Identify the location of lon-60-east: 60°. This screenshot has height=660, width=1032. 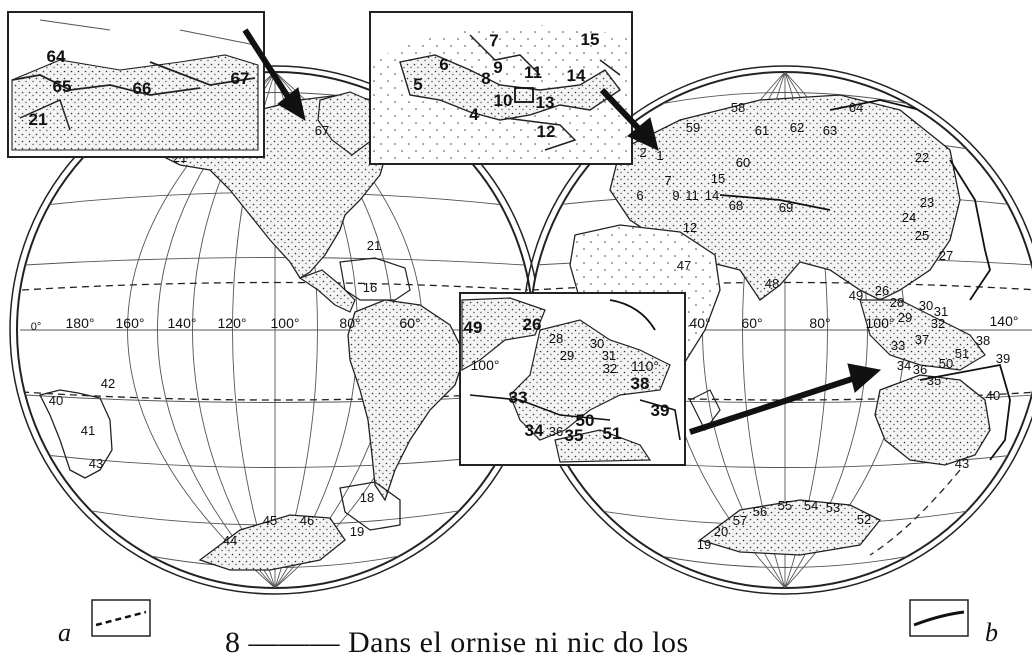
(751, 323).